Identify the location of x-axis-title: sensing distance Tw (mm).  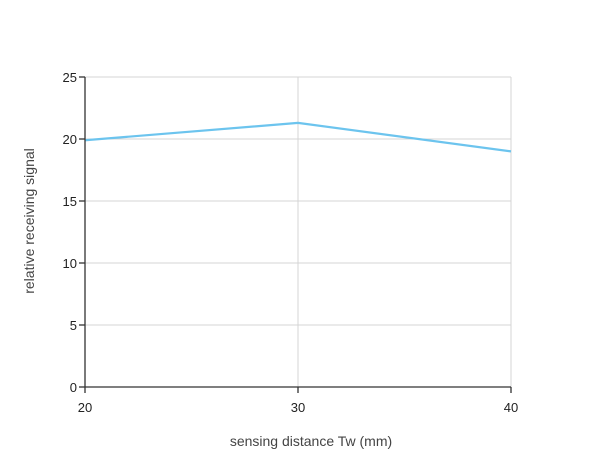
(311, 441).